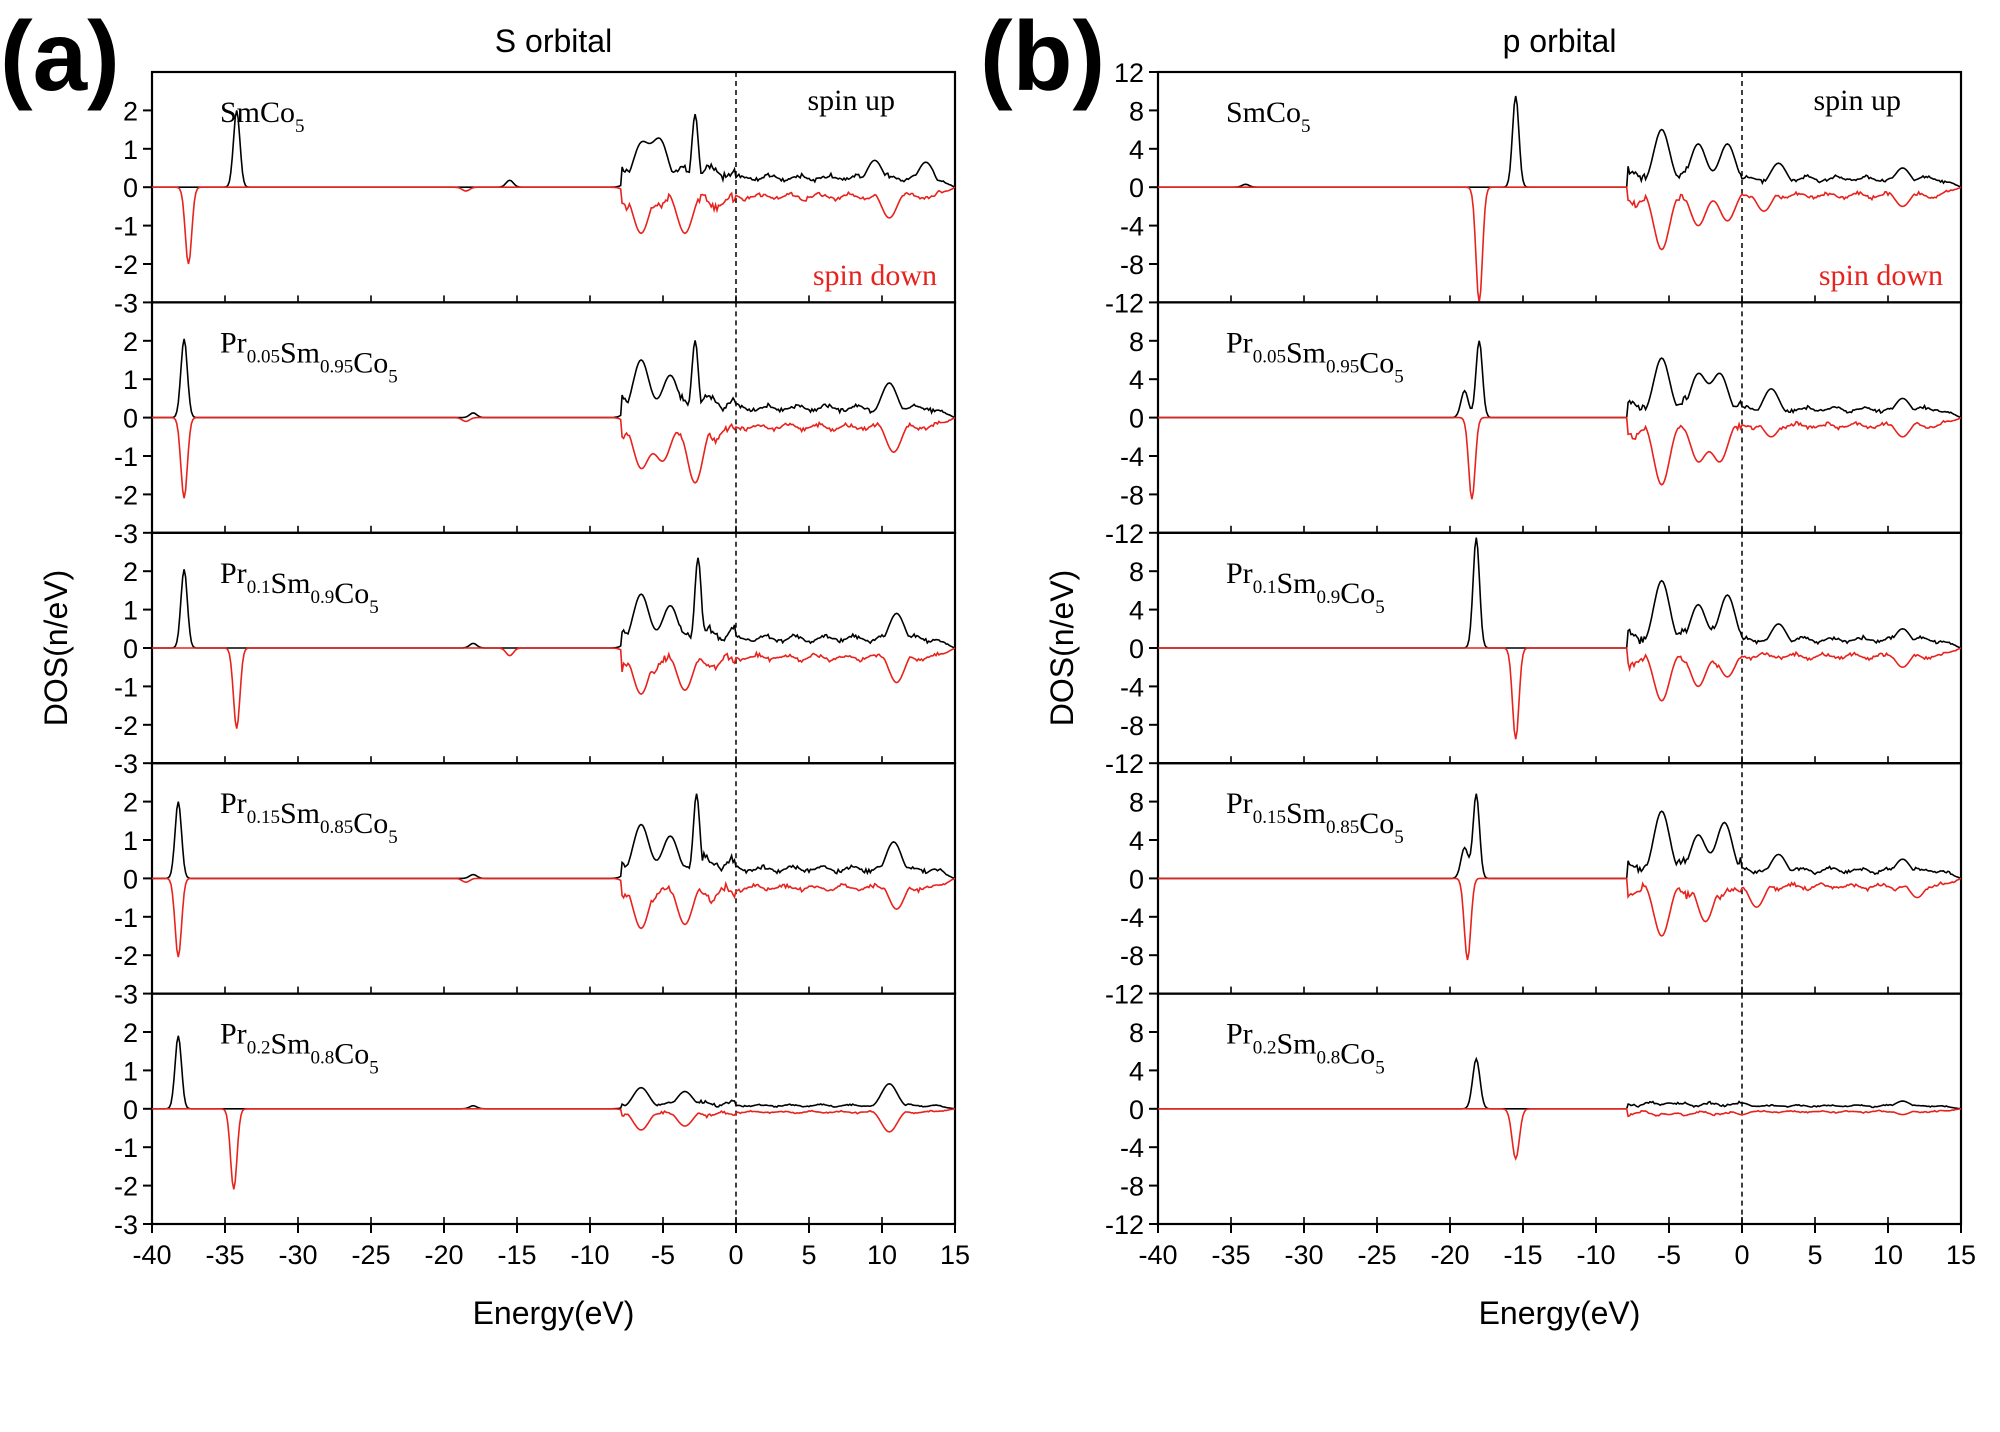 The image size is (2000, 1432). What do you see at coordinates (808, 1255) in the screenshot?
I see `x-tick-label: 5` at bounding box center [808, 1255].